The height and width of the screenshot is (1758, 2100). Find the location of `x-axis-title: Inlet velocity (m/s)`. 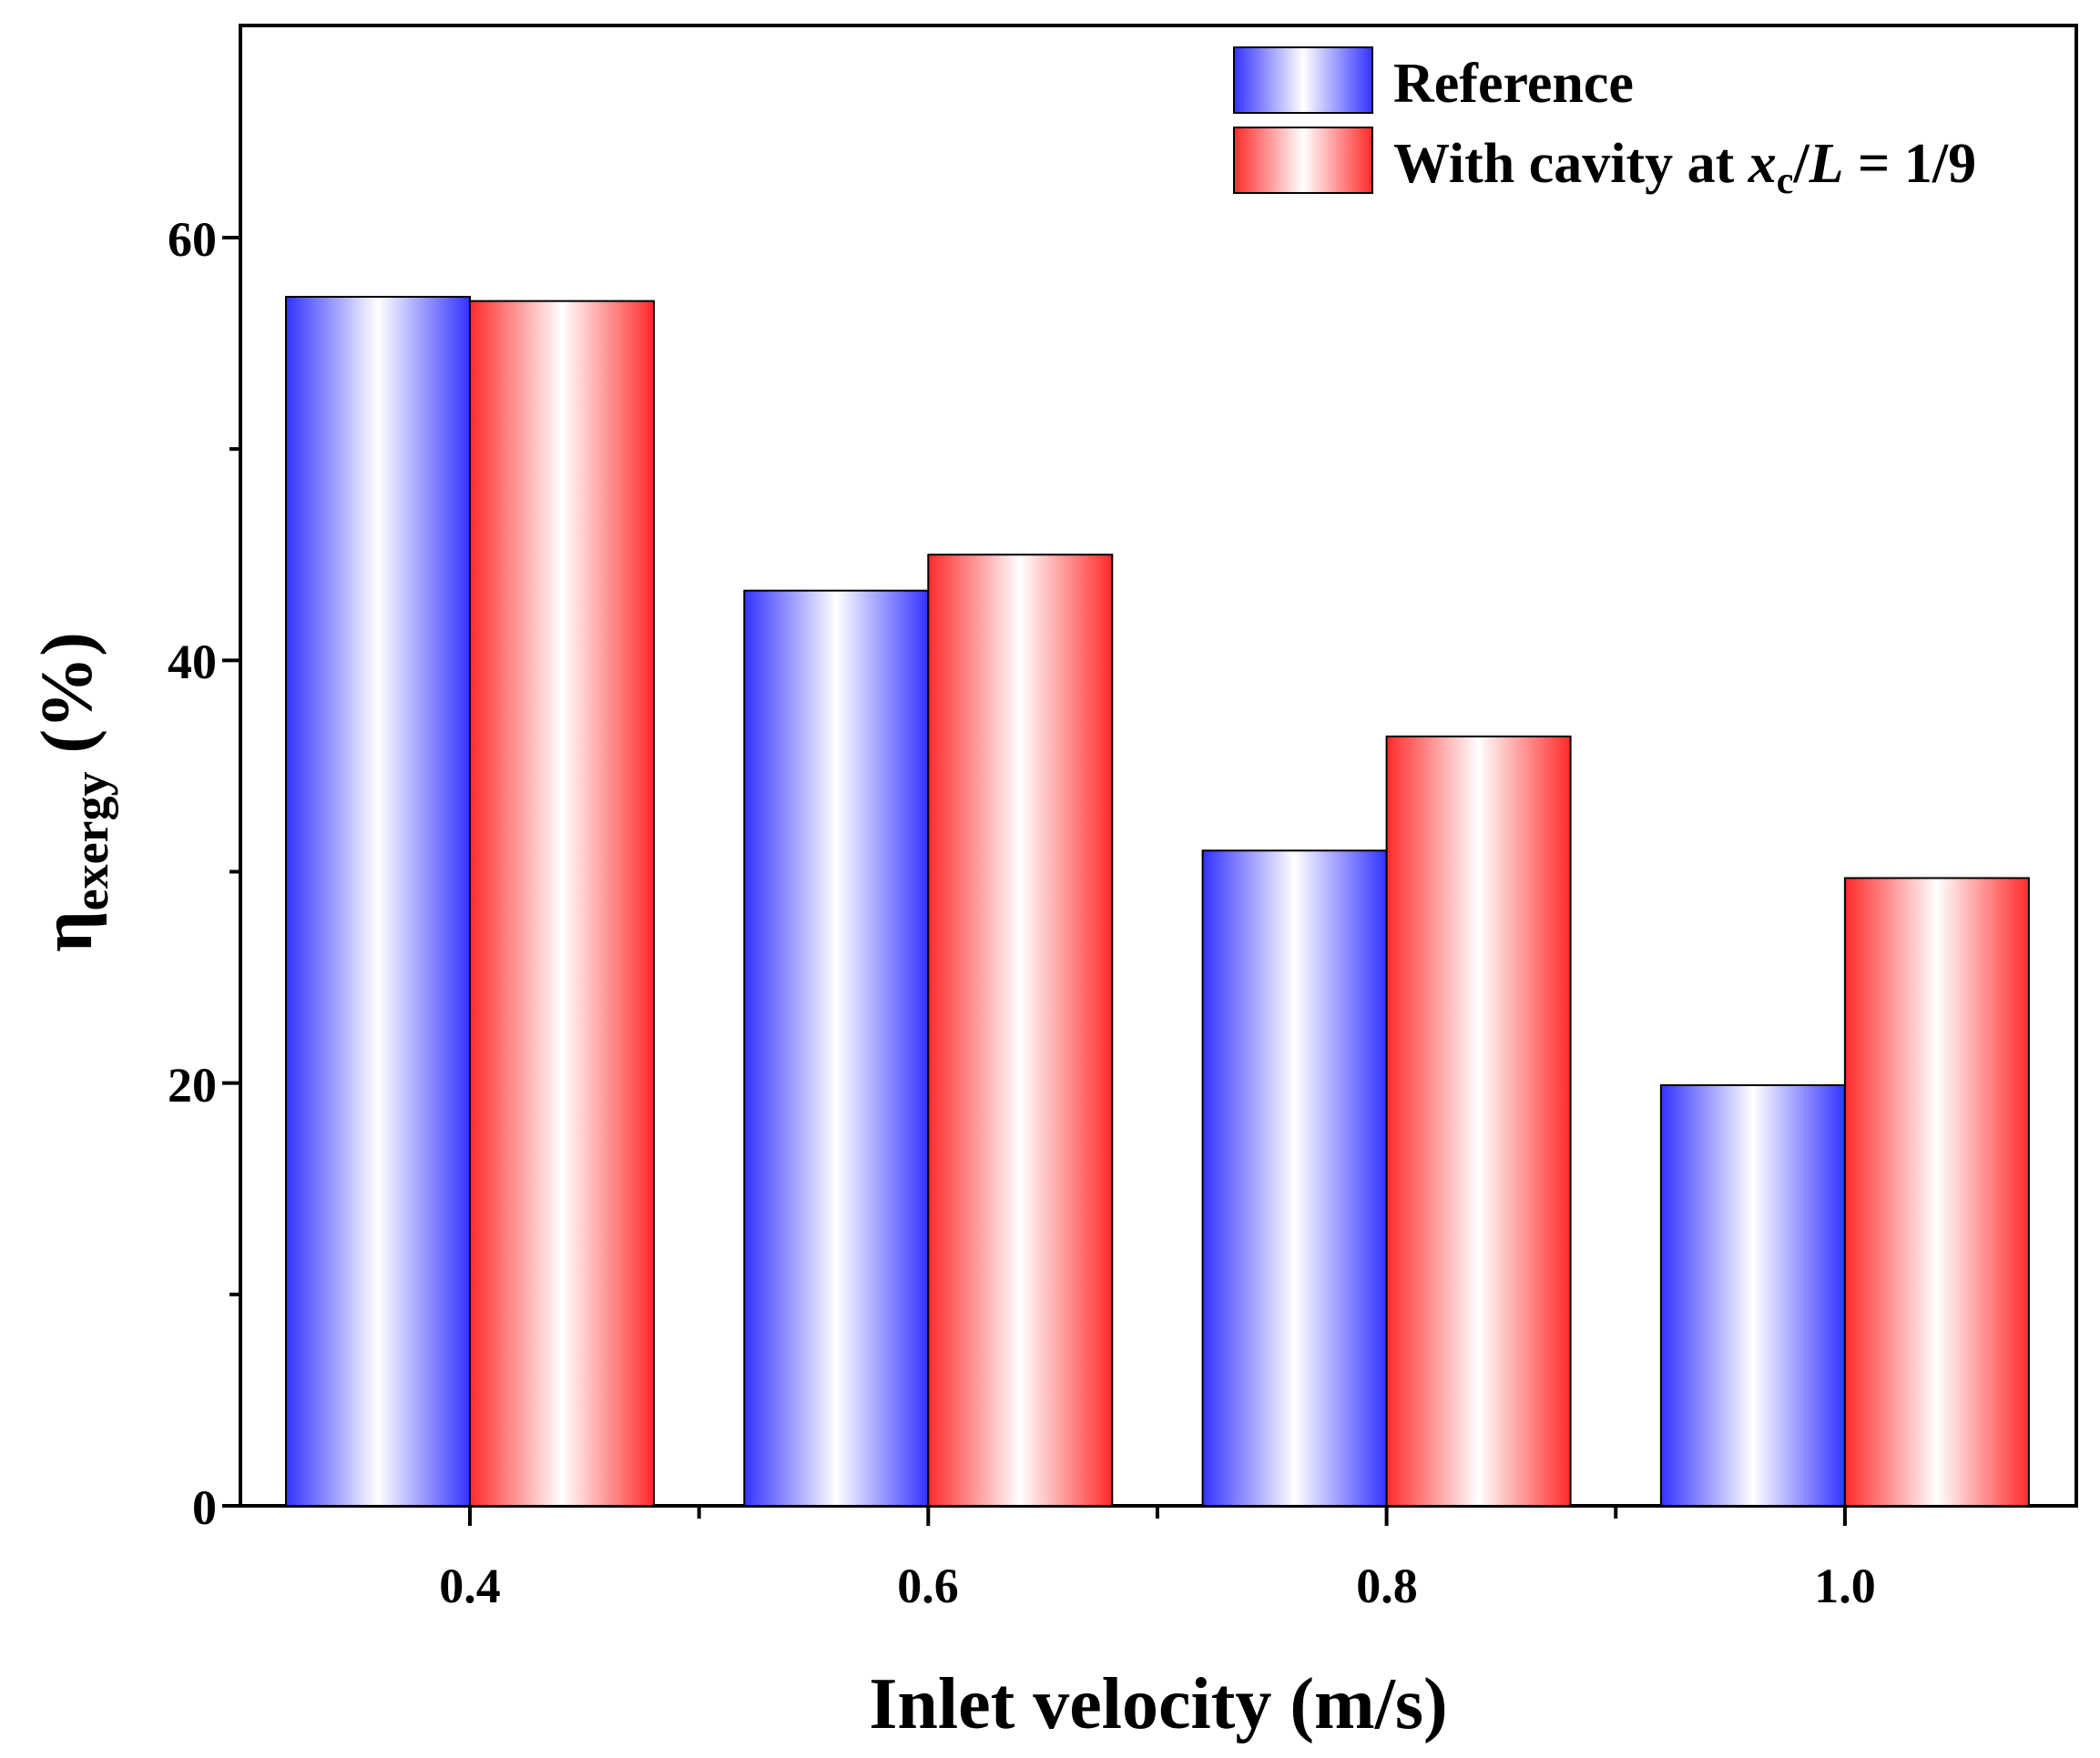

x-axis-title: Inlet velocity (m/s) is located at coordinates (1158, 1704).